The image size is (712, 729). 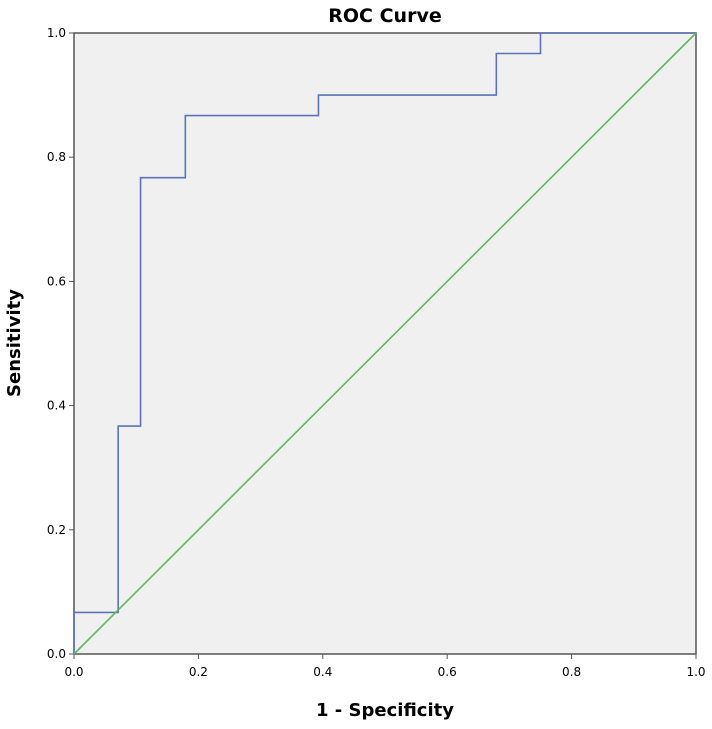 I want to click on x-axis-label: 1 - Specificity, so click(x=385, y=710).